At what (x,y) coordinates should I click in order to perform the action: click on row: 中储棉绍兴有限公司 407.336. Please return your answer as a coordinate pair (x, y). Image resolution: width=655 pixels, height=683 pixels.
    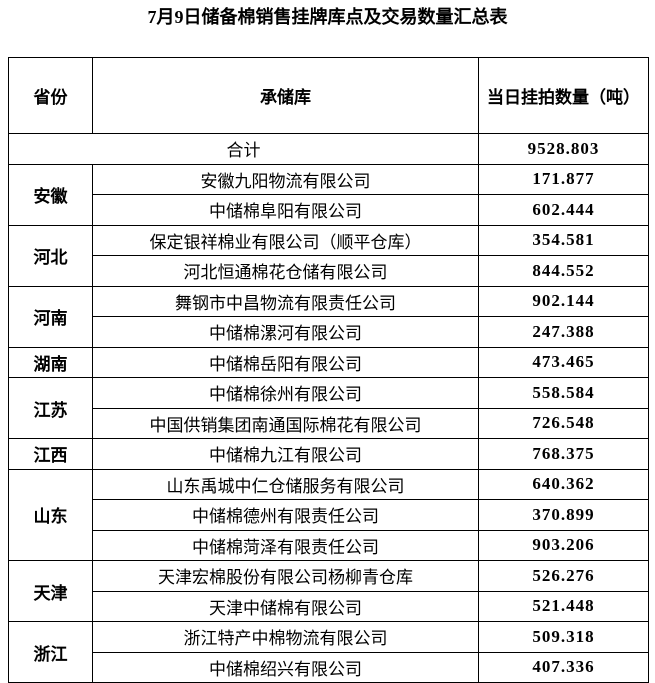
    Looking at the image, I should click on (329, 667).